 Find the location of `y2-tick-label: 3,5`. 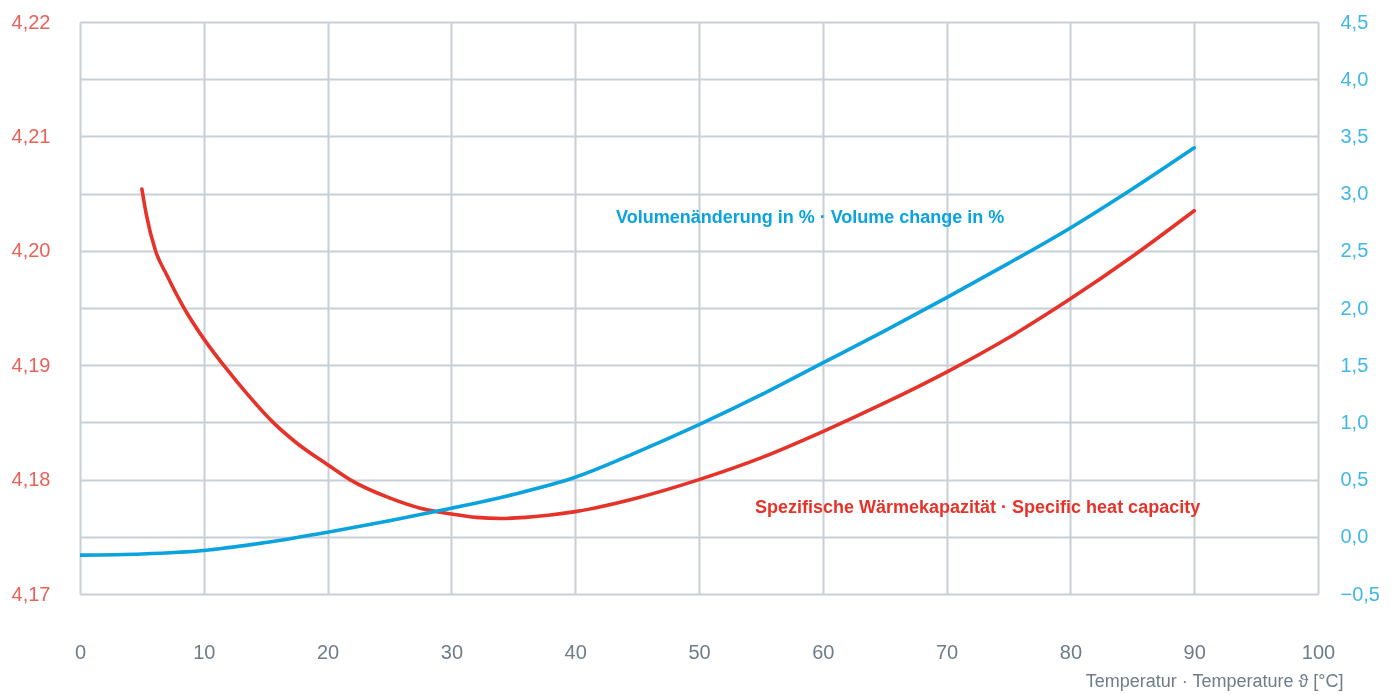

y2-tick-label: 3,5 is located at coordinates (1354, 135).